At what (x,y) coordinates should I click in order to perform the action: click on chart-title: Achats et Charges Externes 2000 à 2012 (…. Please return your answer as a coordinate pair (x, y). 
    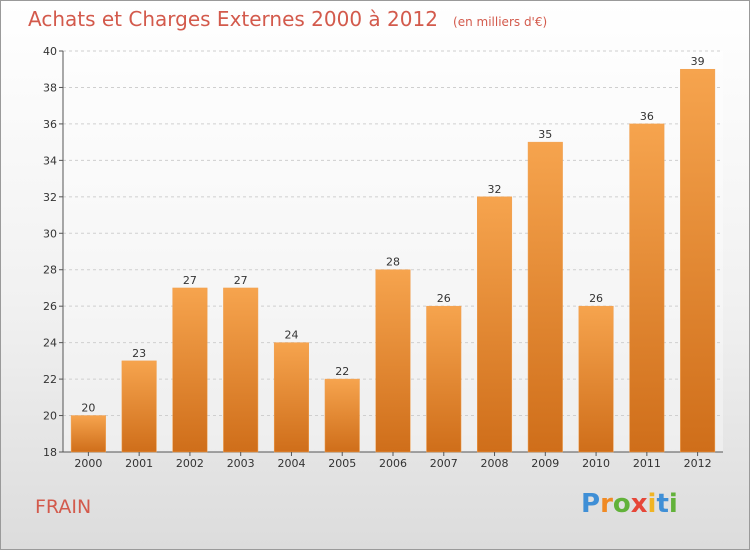
    Looking at the image, I should click on (287, 19).